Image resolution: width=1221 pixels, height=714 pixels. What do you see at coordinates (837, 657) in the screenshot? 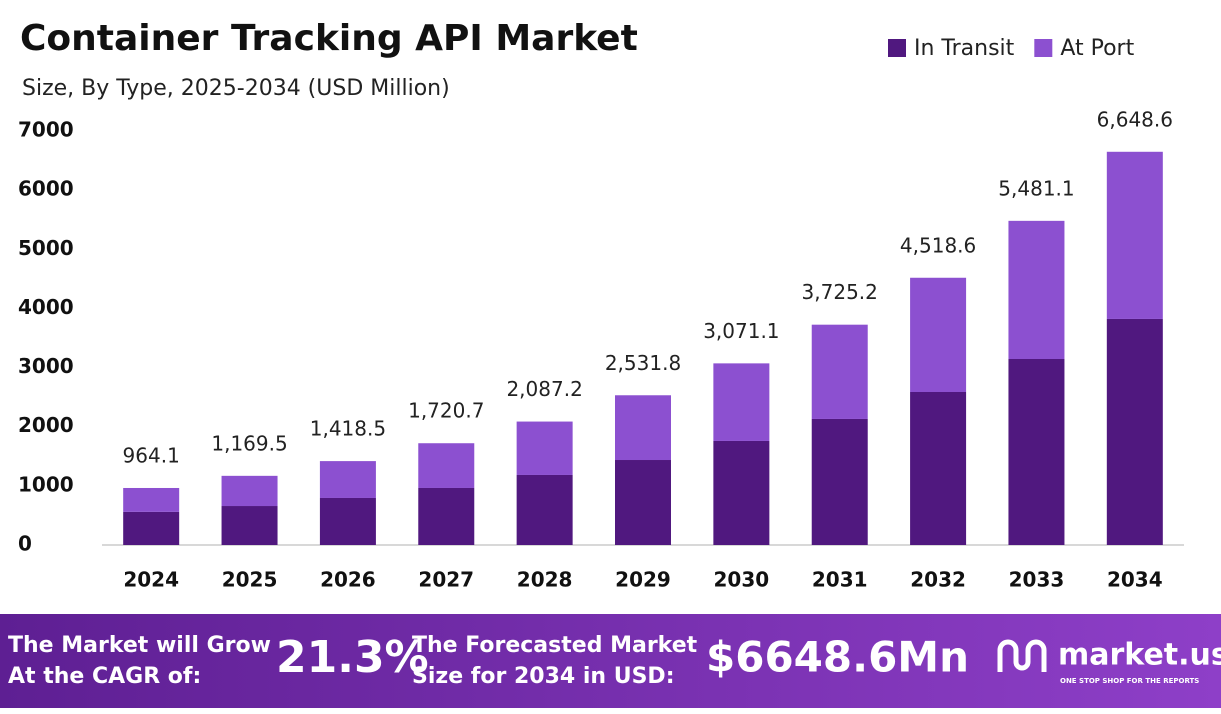
I see `footer-forecast: $6648.6Mn` at bounding box center [837, 657].